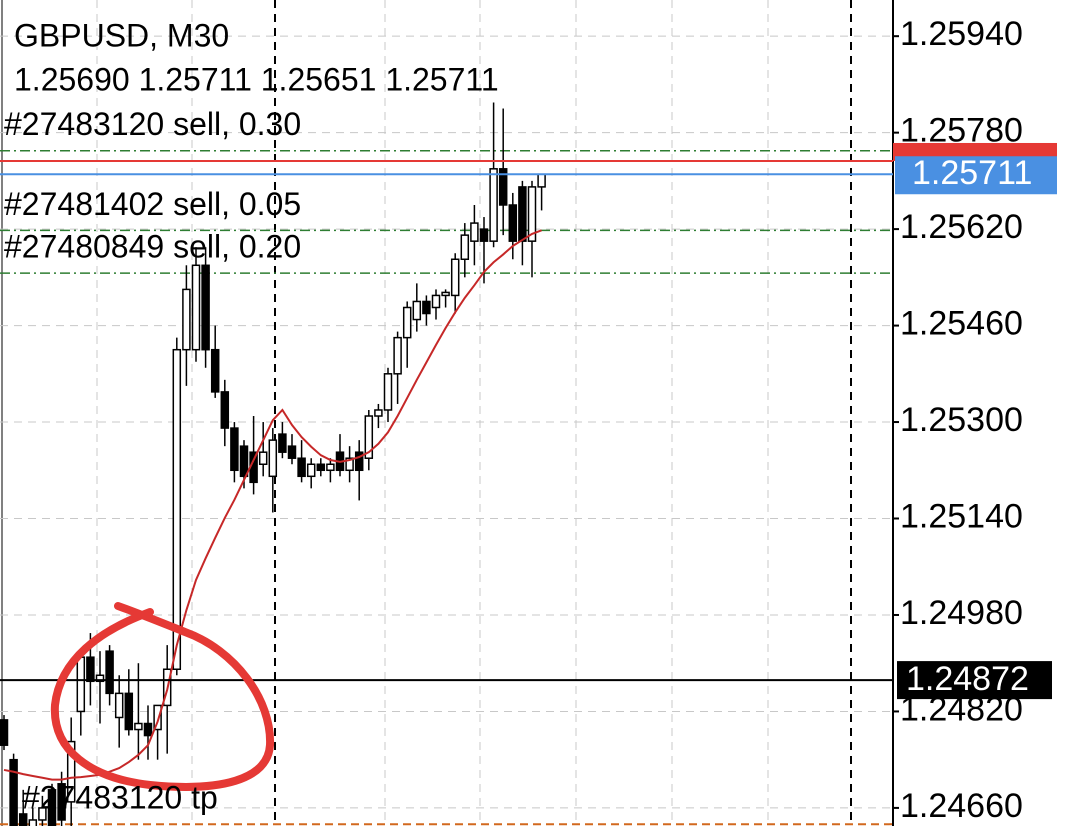  What do you see at coordinates (961, 516) in the screenshot?
I see `y-tick-label: 1.25140` at bounding box center [961, 516].